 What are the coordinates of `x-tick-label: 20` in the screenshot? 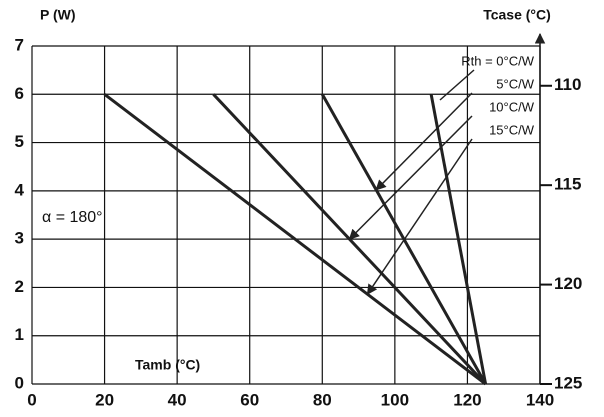 It's located at (104, 399).